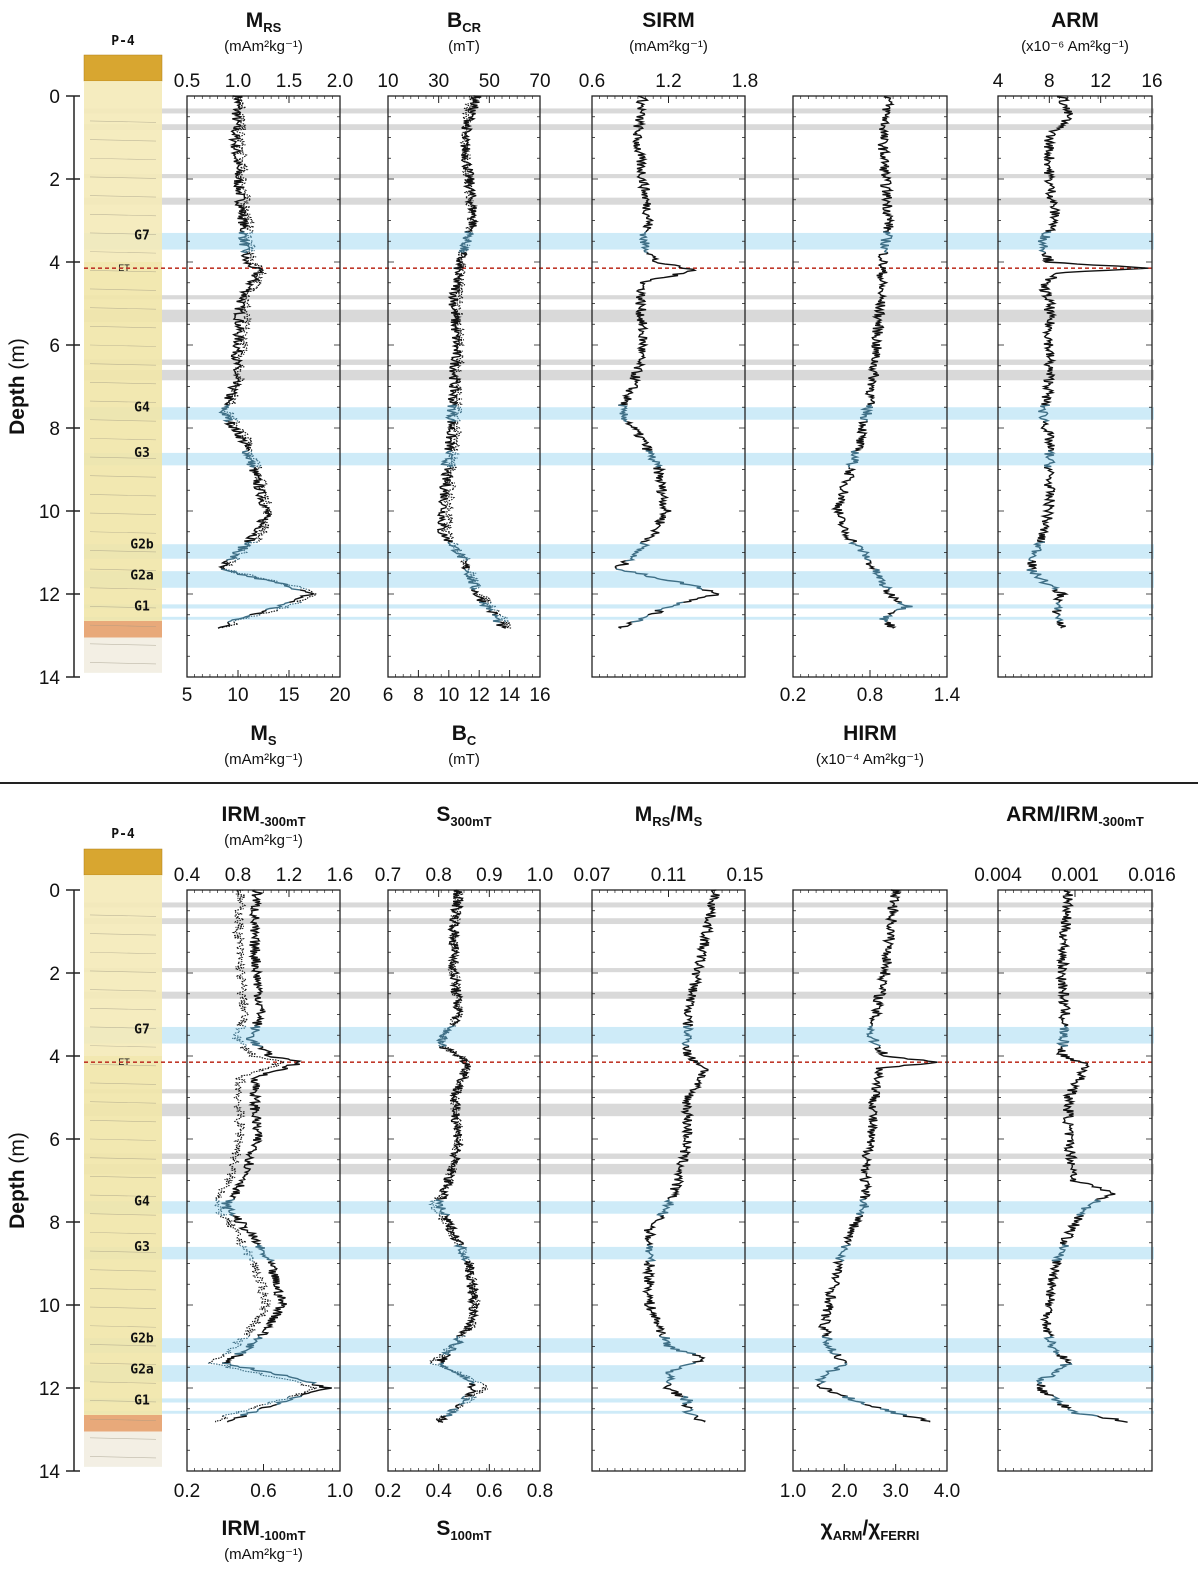  I want to click on depth-tick-label: 0, so click(54, 97).